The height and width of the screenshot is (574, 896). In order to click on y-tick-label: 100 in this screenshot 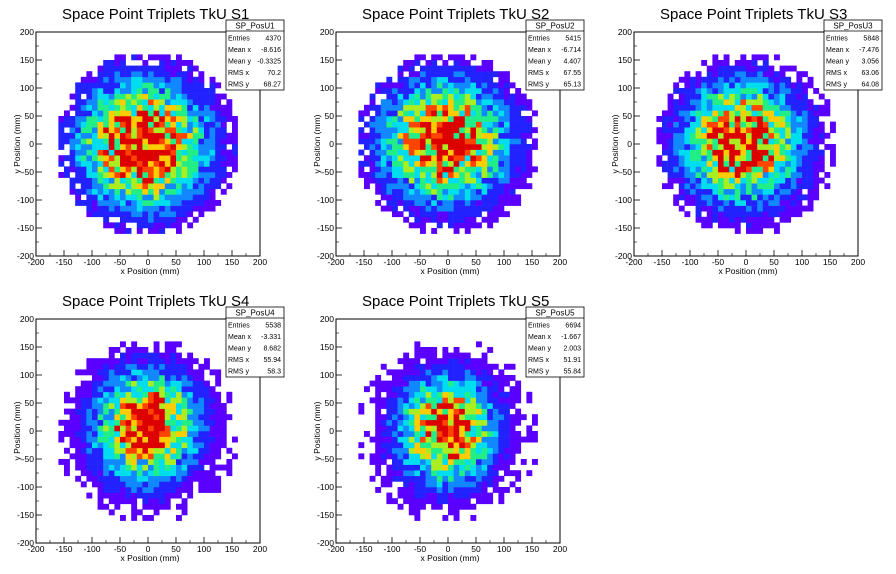, I will do `click(27, 375)`.